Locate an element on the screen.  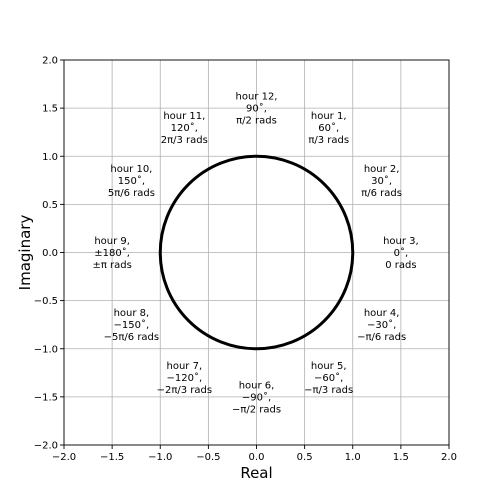
hour-annotation: hour 1,60˚,π/3 rads is located at coordinates (328, 128).